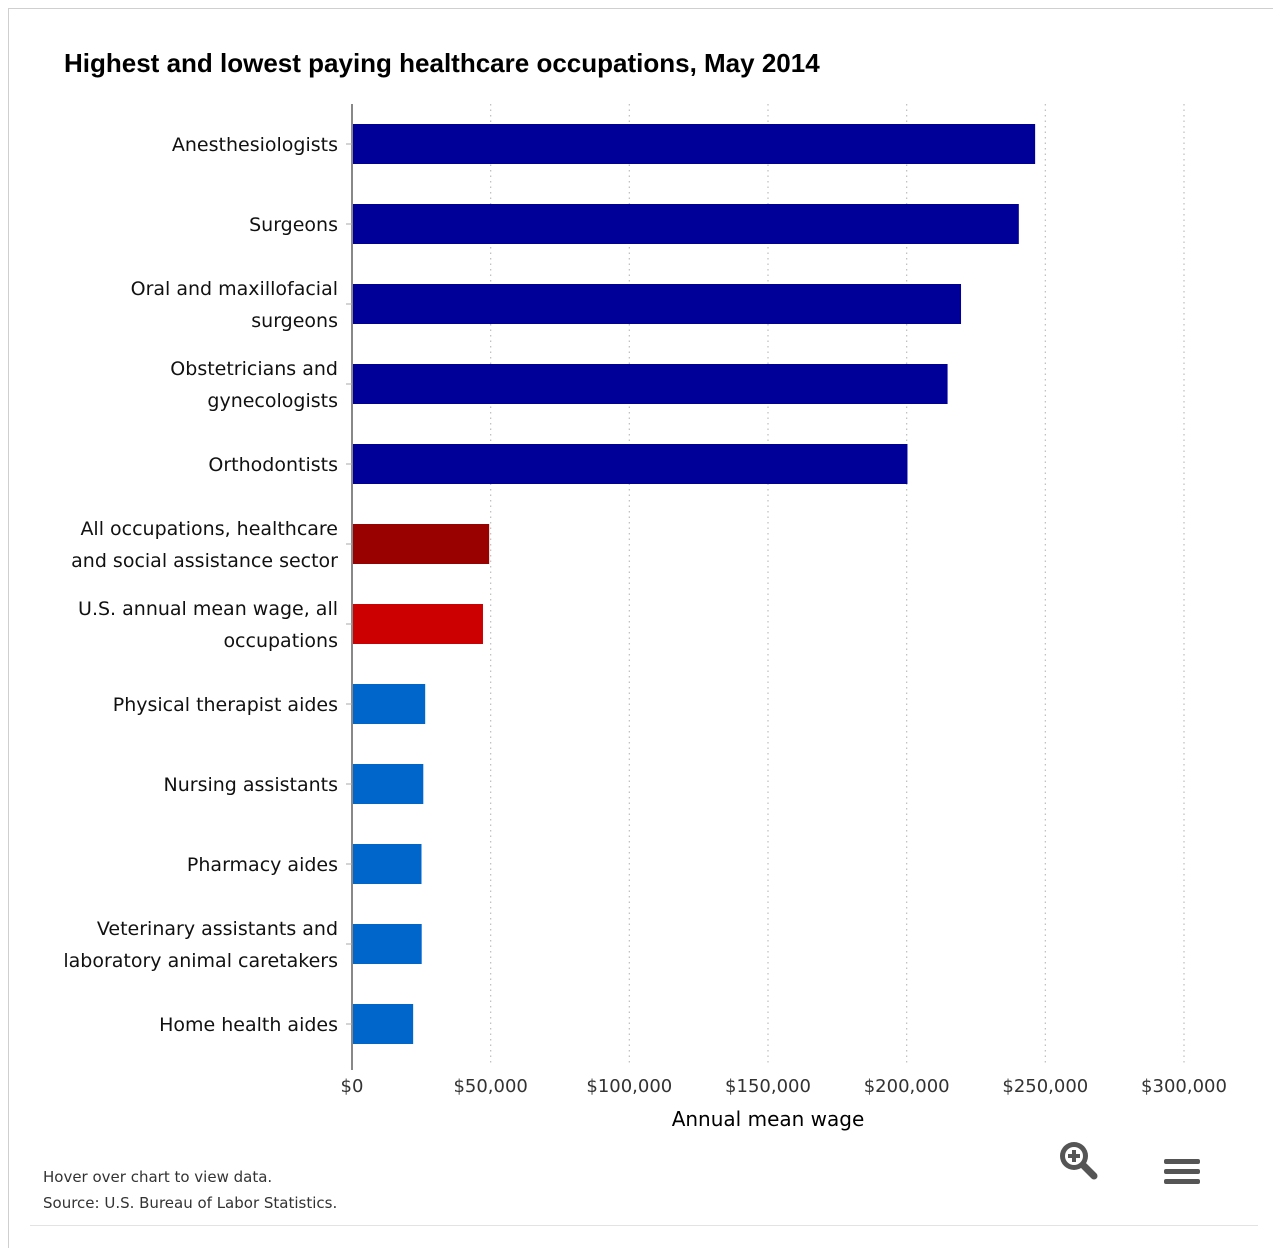 This screenshot has width=1273, height=1248. Describe the element at coordinates (234, 289) in the screenshot. I see `category-label: Oral and maxillofacial` at that location.